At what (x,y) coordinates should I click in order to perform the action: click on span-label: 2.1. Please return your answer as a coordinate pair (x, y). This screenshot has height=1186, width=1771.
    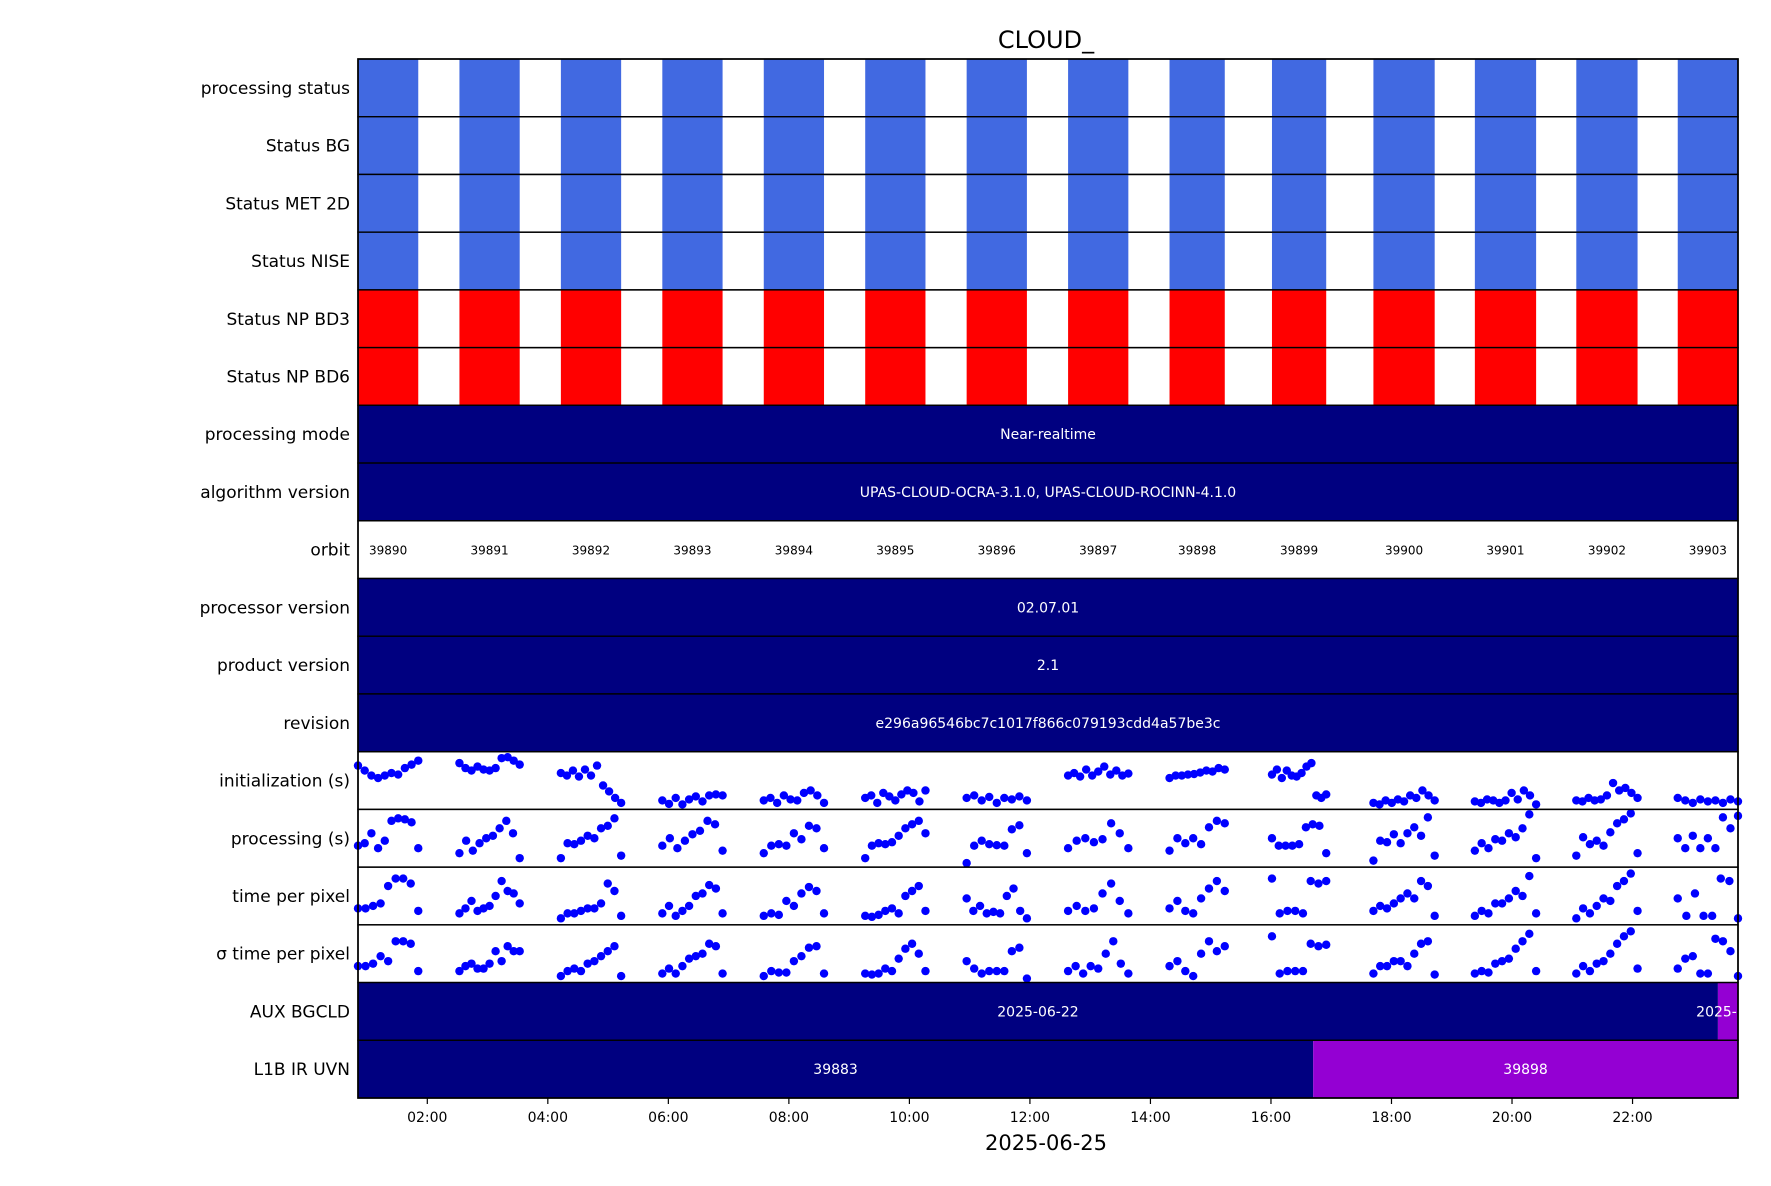
    Looking at the image, I should click on (1048, 666).